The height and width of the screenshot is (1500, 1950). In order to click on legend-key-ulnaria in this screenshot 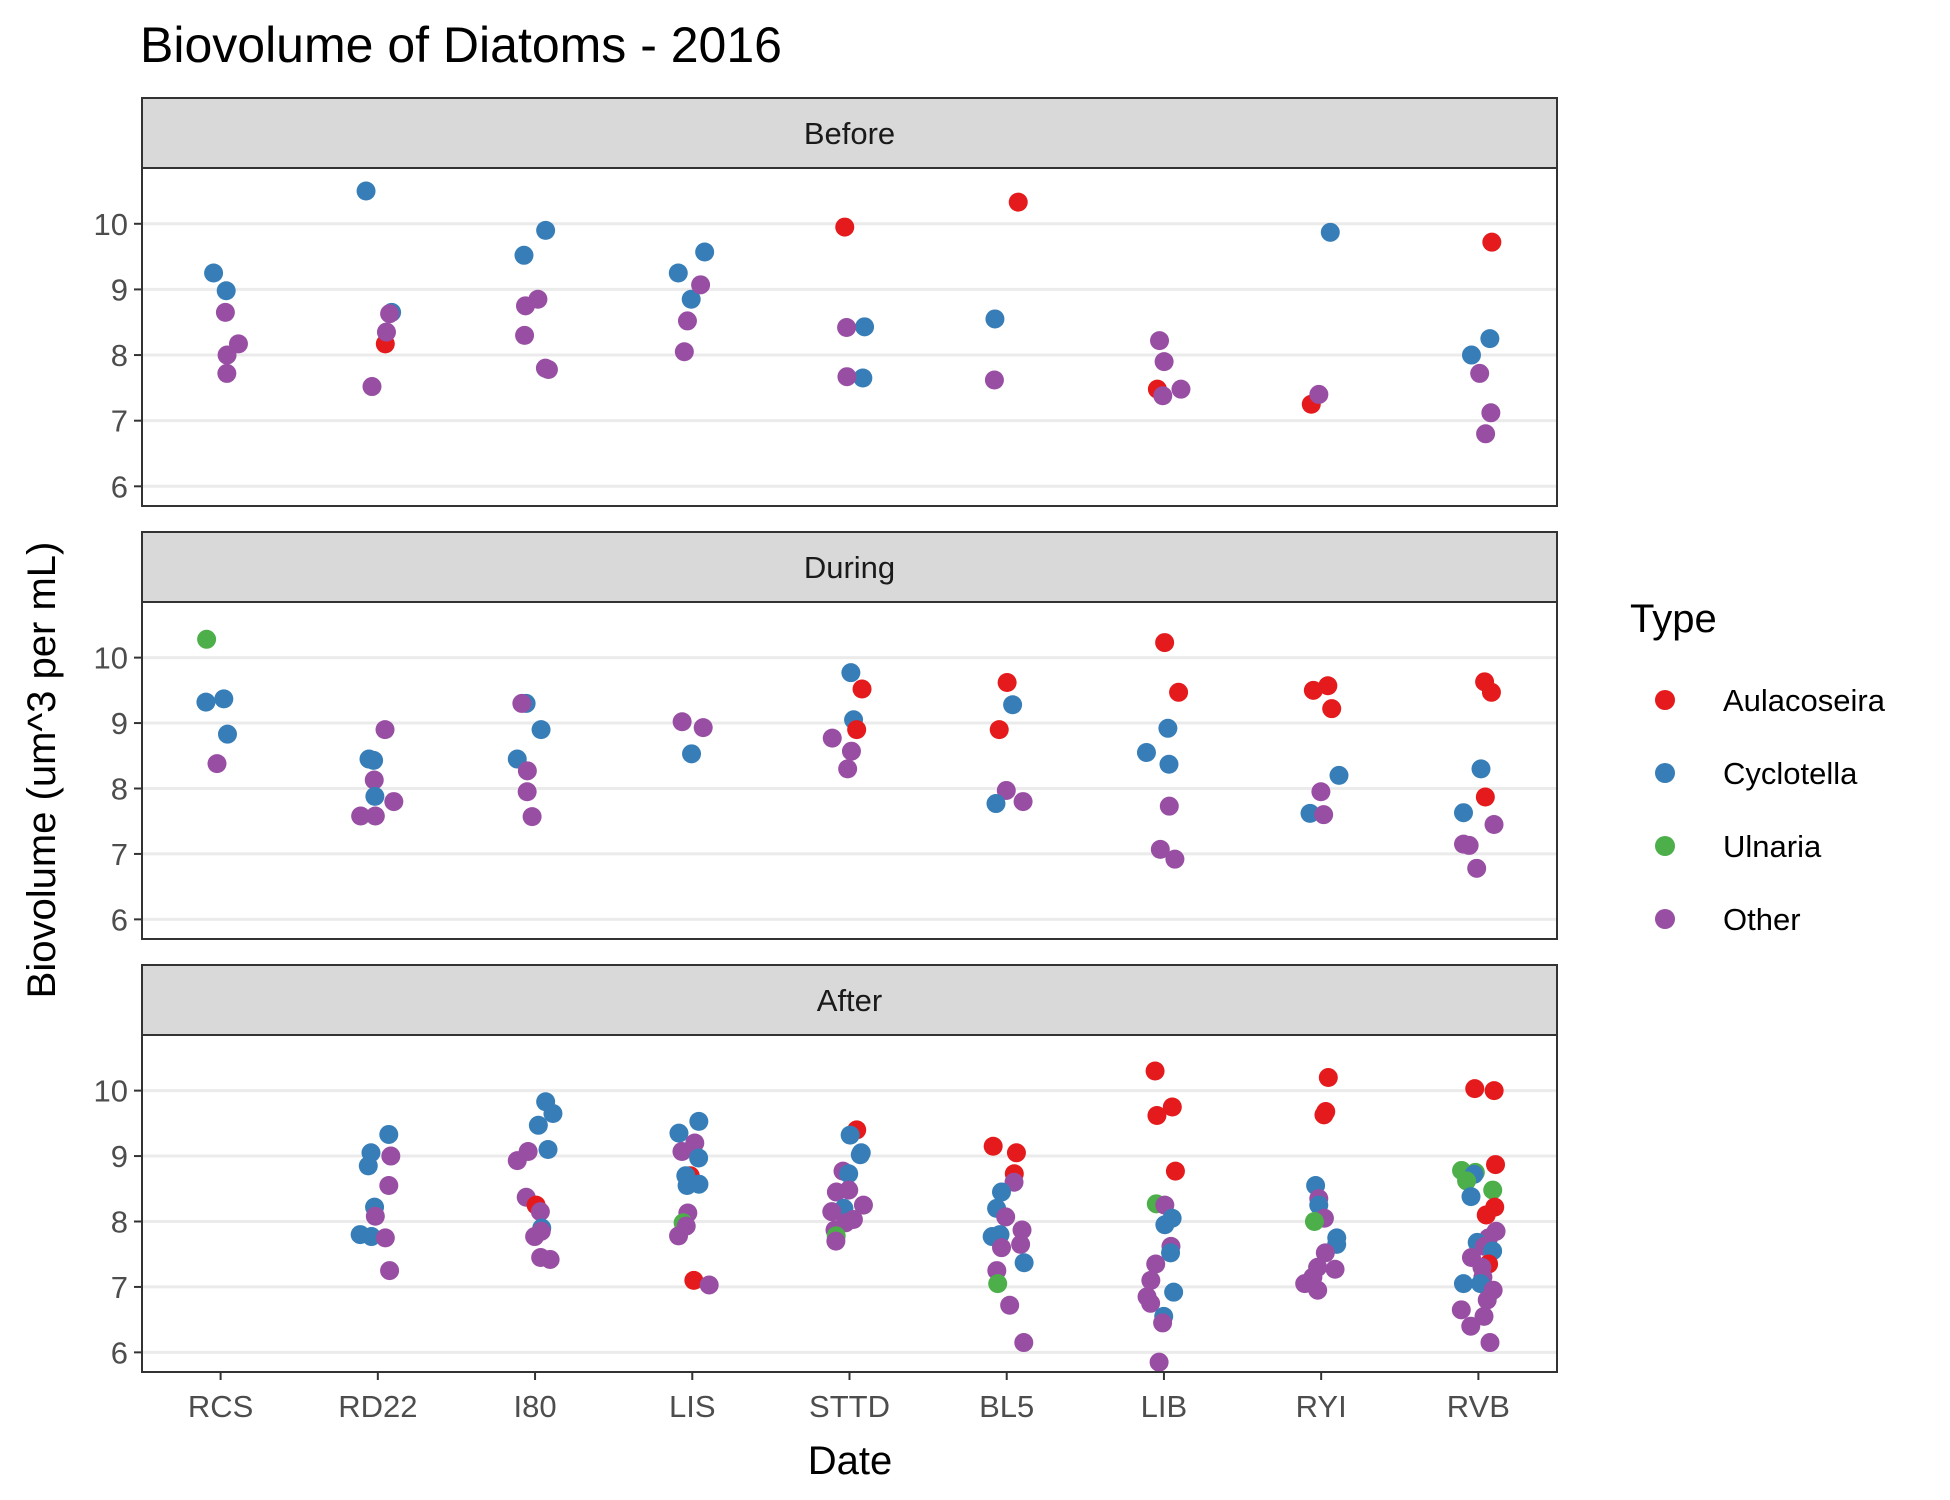, I will do `click(1665, 846)`.